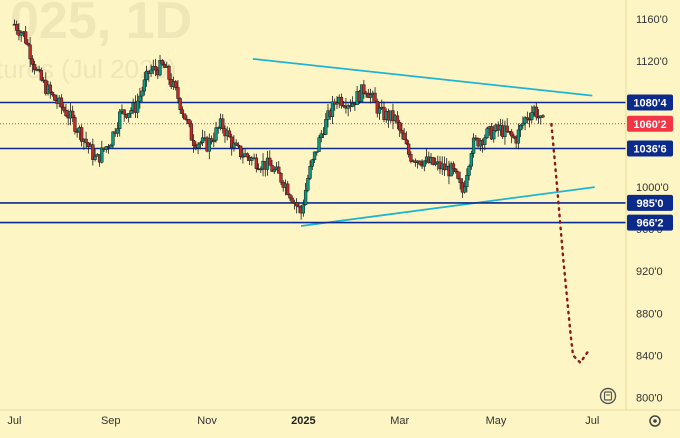 This screenshot has width=680, height=438. I want to click on time-axis, so click(313, 421).